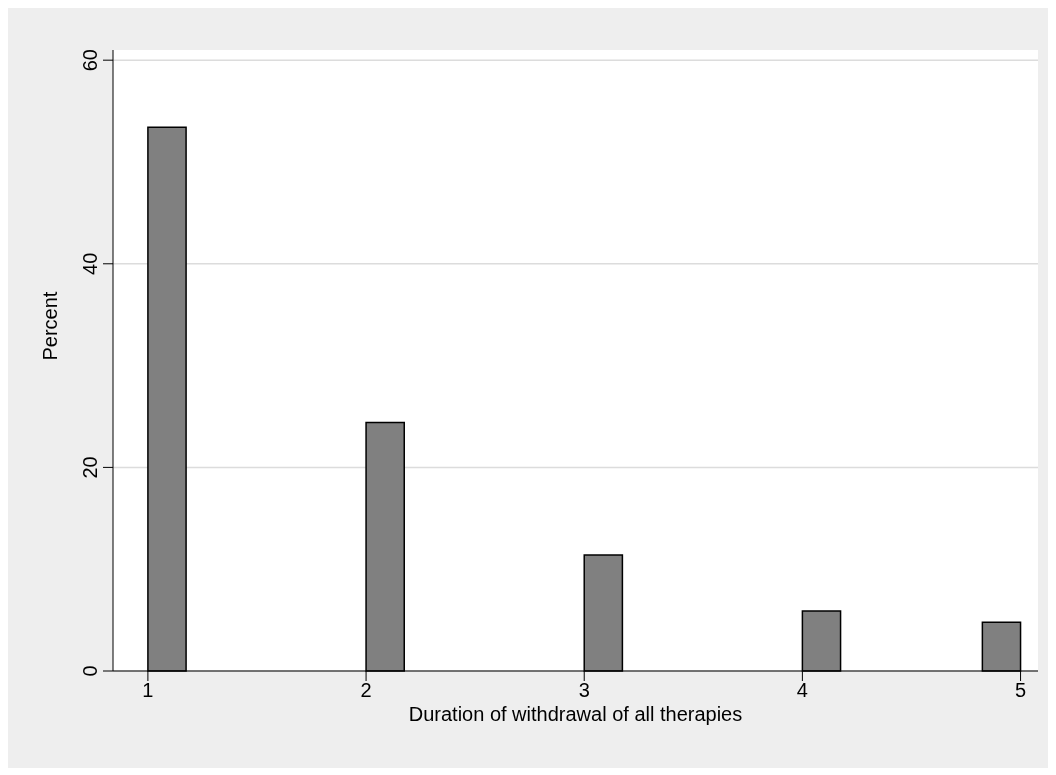  I want to click on y-tick-label: 0, so click(90, 671).